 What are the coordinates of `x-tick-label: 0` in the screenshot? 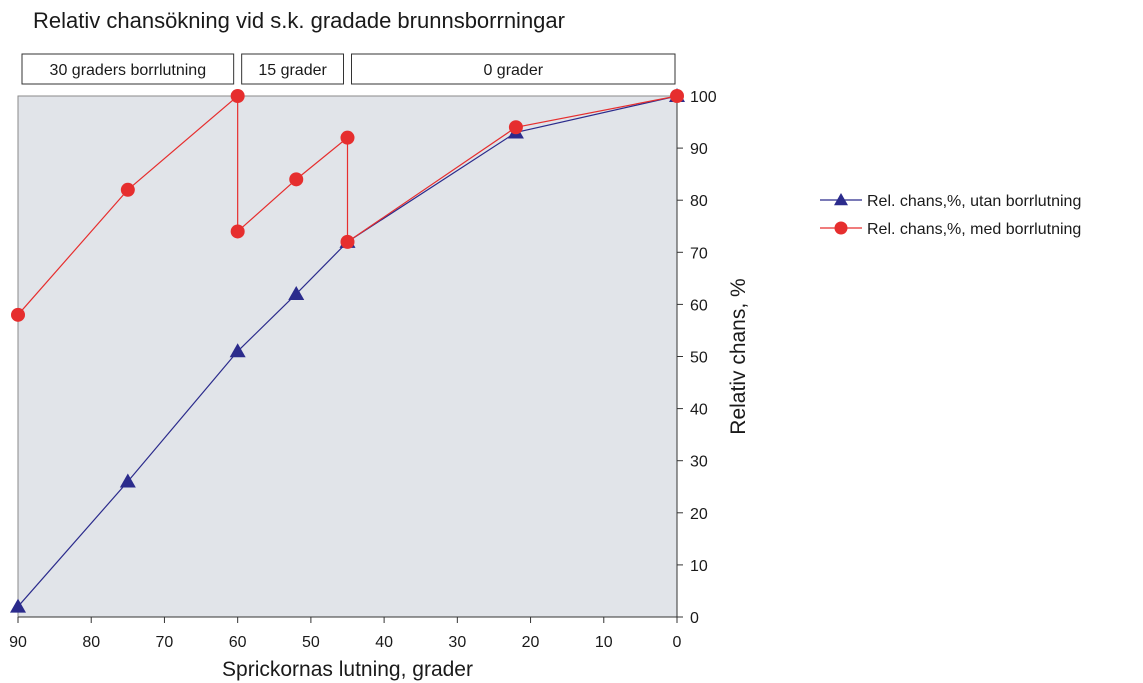 It's located at (677, 642).